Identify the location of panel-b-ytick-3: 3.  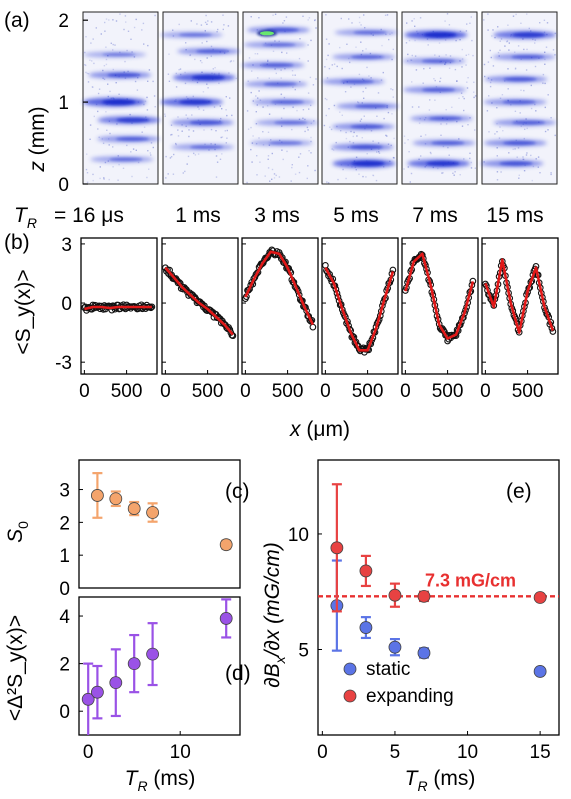
(66, 245).